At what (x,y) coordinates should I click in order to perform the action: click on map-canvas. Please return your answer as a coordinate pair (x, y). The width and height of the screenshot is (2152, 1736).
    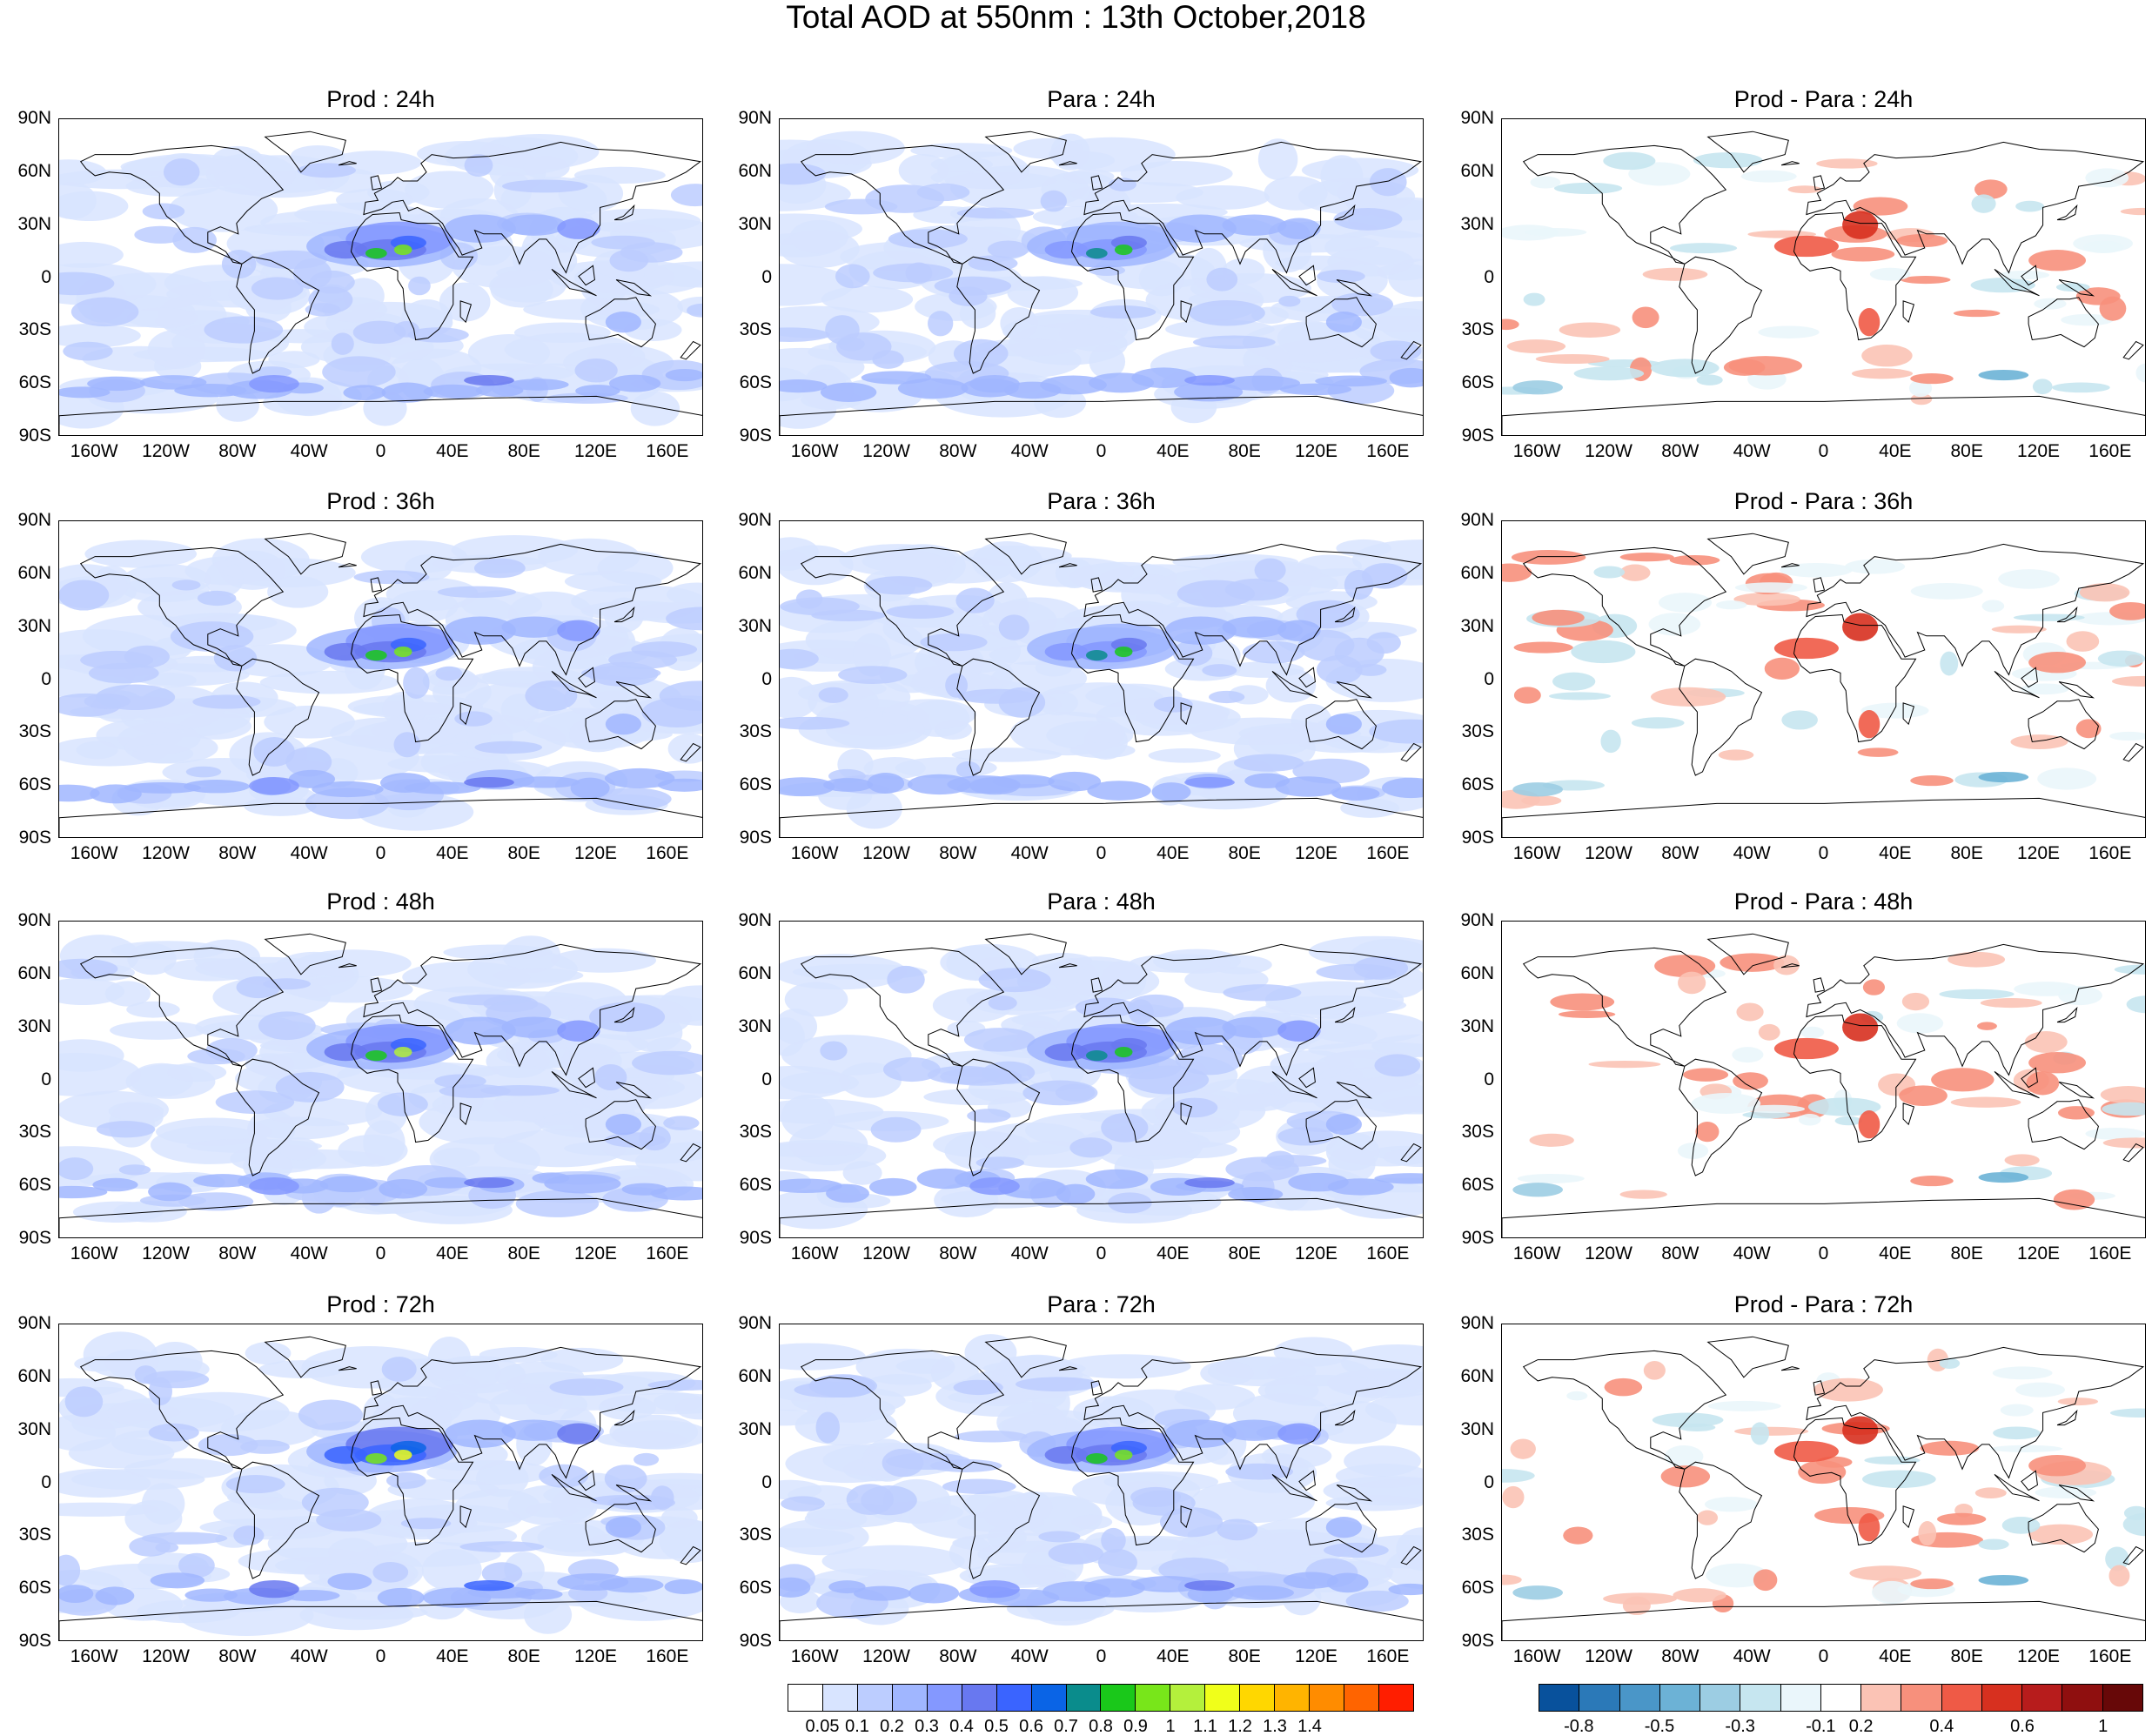
    Looking at the image, I should click on (380, 685).